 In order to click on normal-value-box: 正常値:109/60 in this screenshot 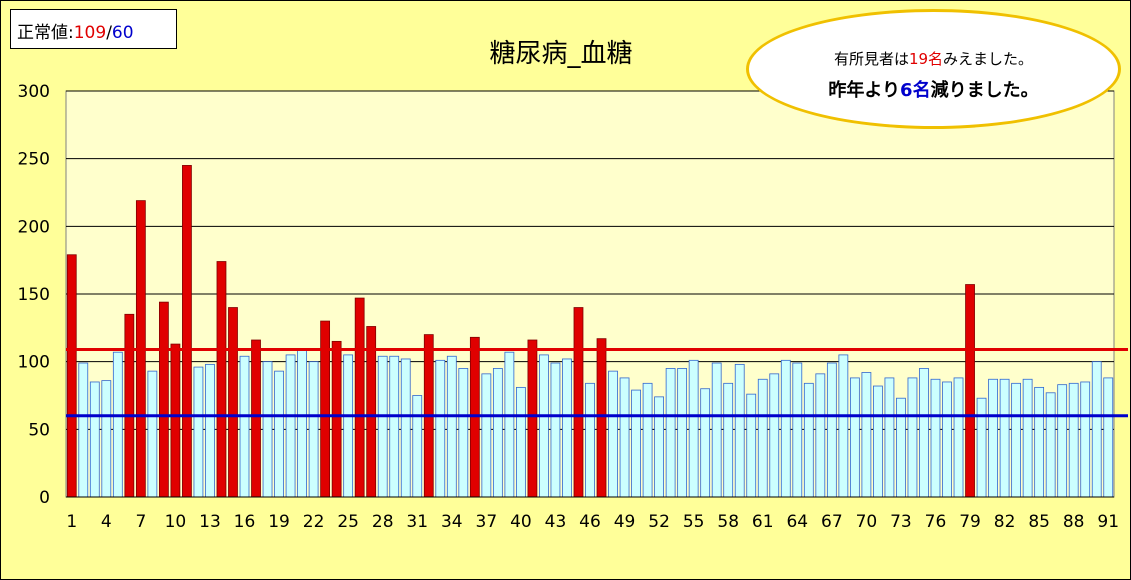, I will do `click(93, 29)`.